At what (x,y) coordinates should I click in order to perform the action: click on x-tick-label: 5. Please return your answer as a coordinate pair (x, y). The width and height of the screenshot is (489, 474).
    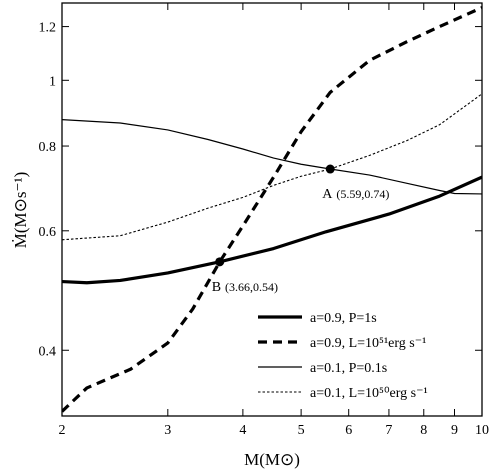
    Looking at the image, I should click on (301, 430).